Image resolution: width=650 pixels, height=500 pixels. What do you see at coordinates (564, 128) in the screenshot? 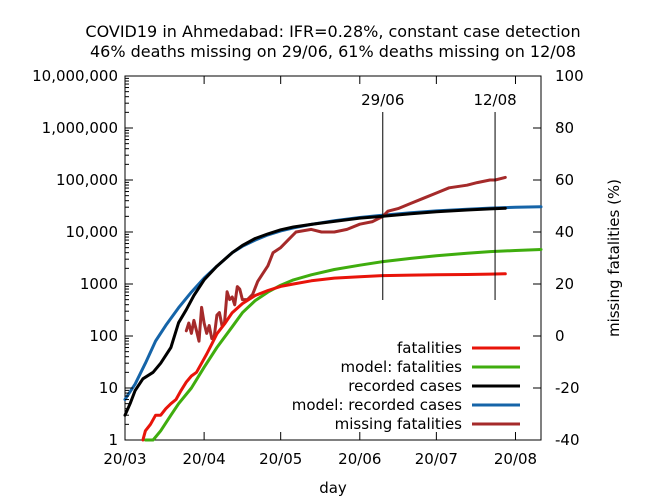
I see `y2-tick-label: 80` at bounding box center [564, 128].